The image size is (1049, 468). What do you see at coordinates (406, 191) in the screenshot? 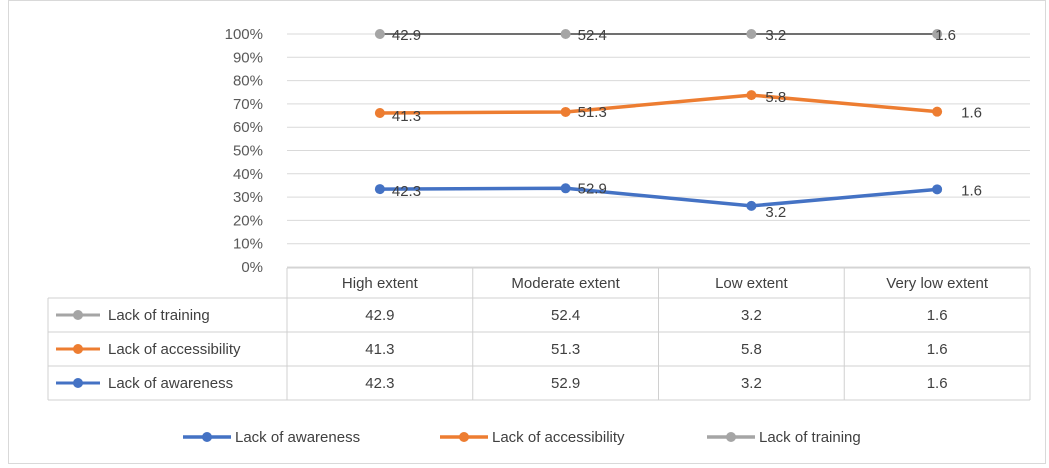
I see `data-label: 42.3` at bounding box center [406, 191].